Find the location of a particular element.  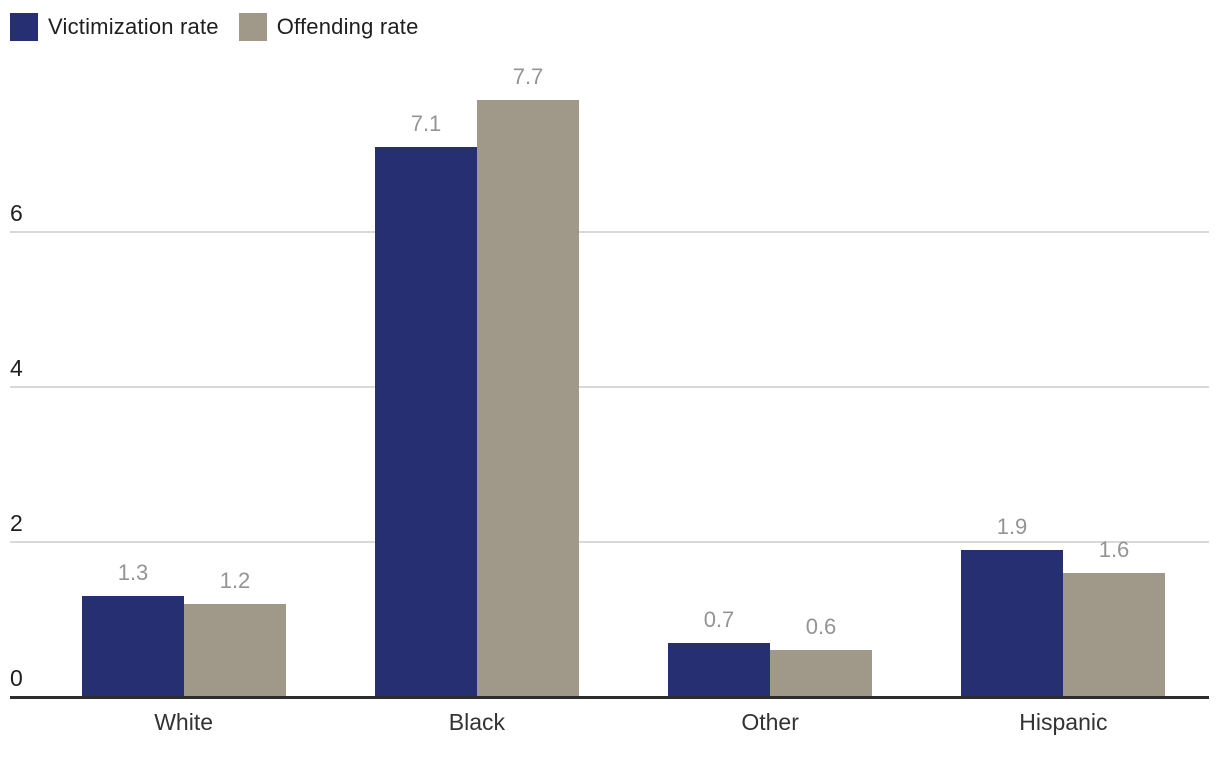

bar-victimization-rate-black is located at coordinates (426, 422).